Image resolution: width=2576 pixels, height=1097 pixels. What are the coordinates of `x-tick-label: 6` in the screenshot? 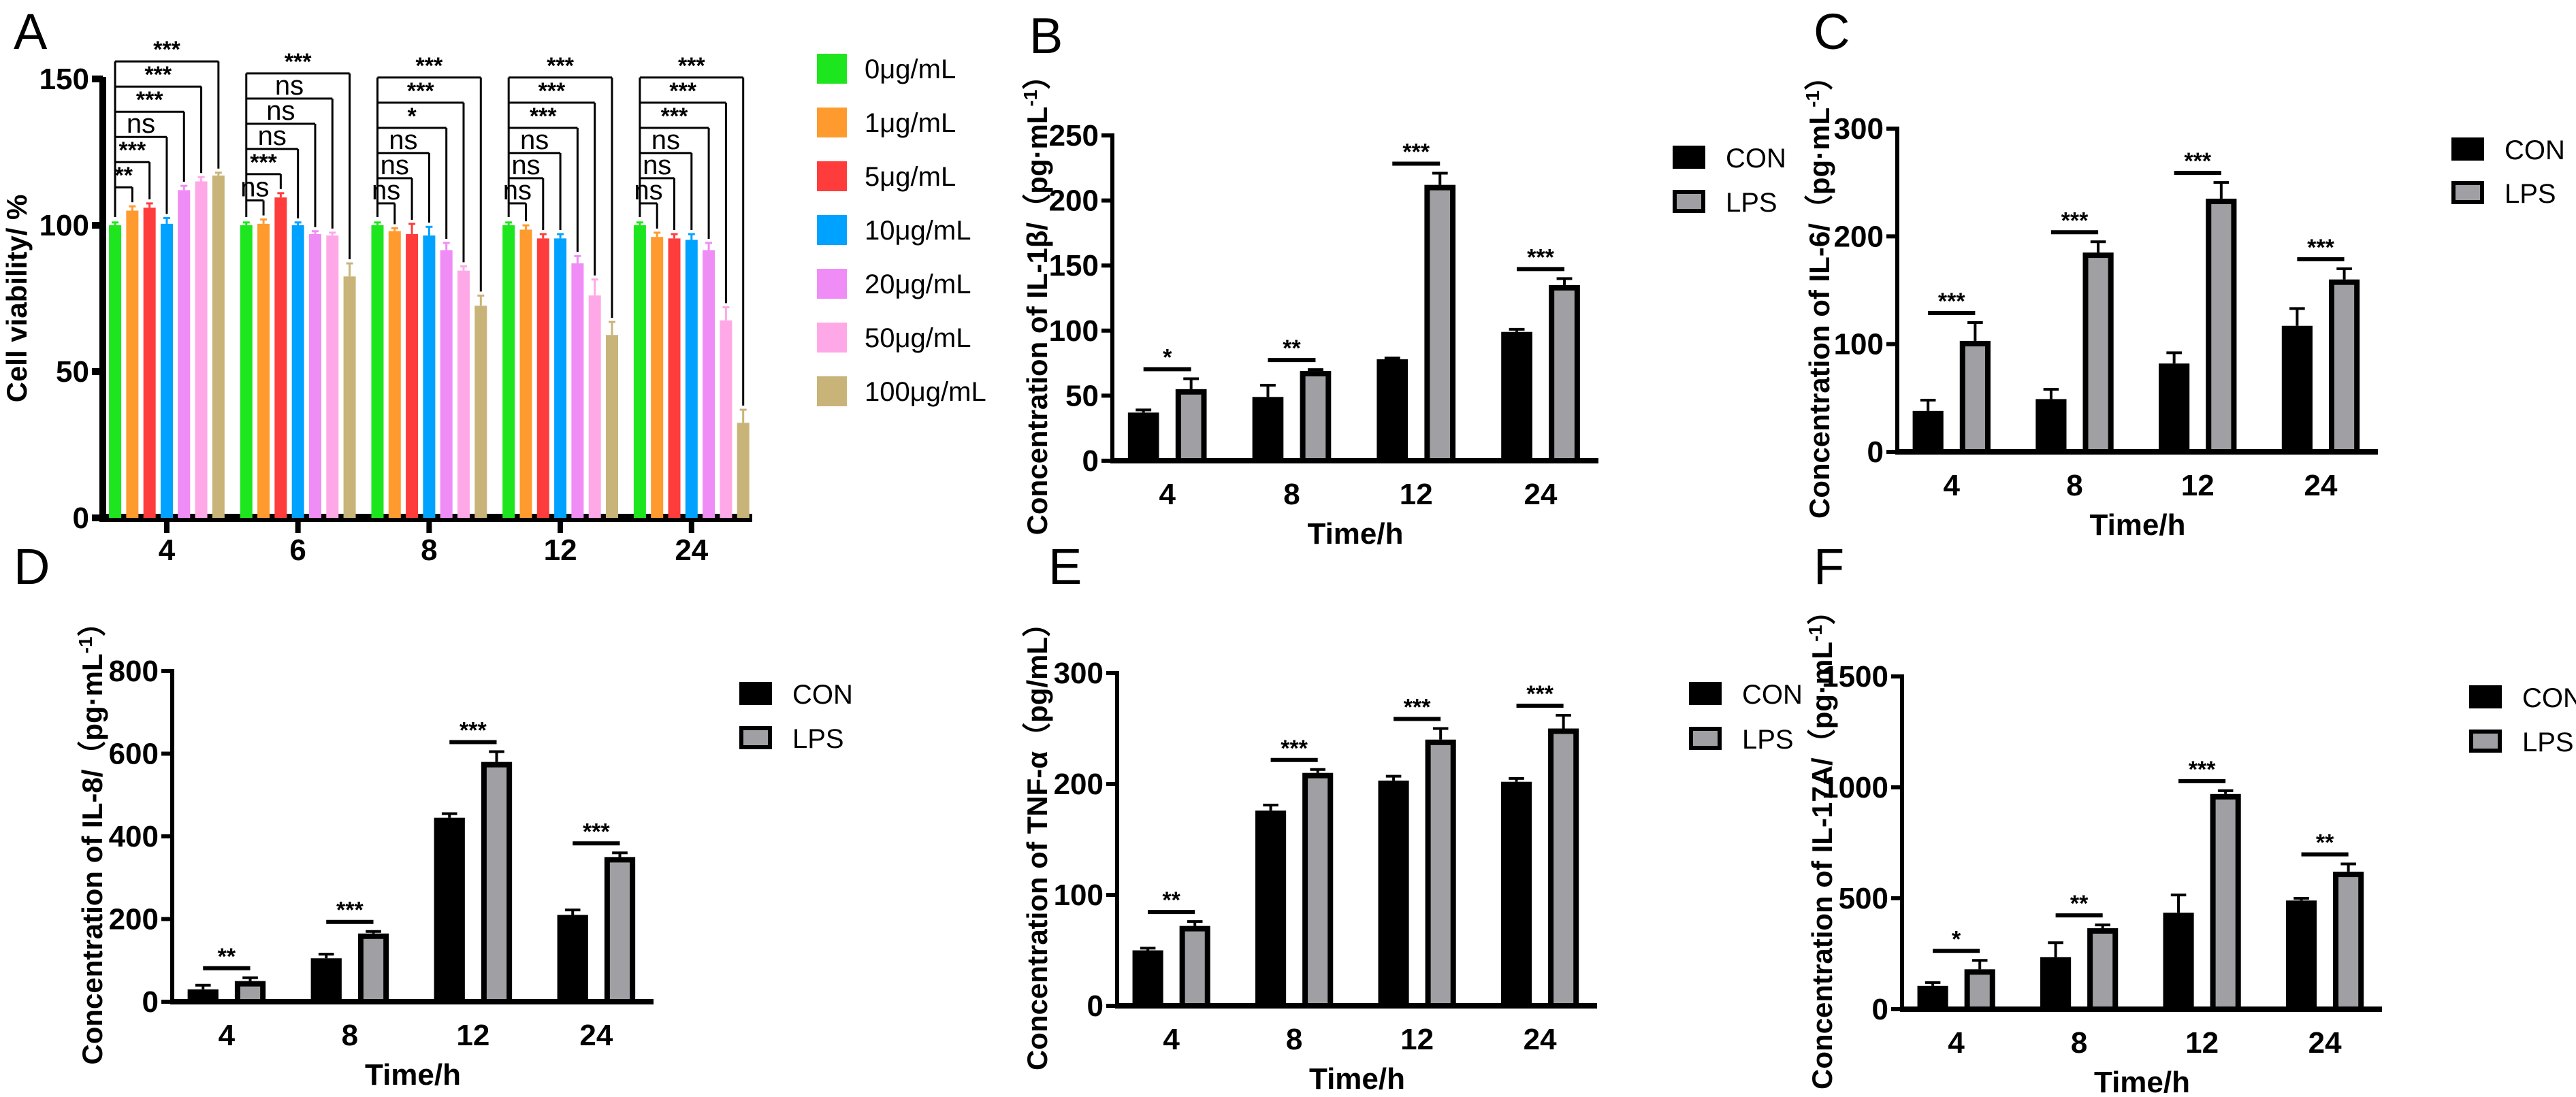 It's located at (298, 550).